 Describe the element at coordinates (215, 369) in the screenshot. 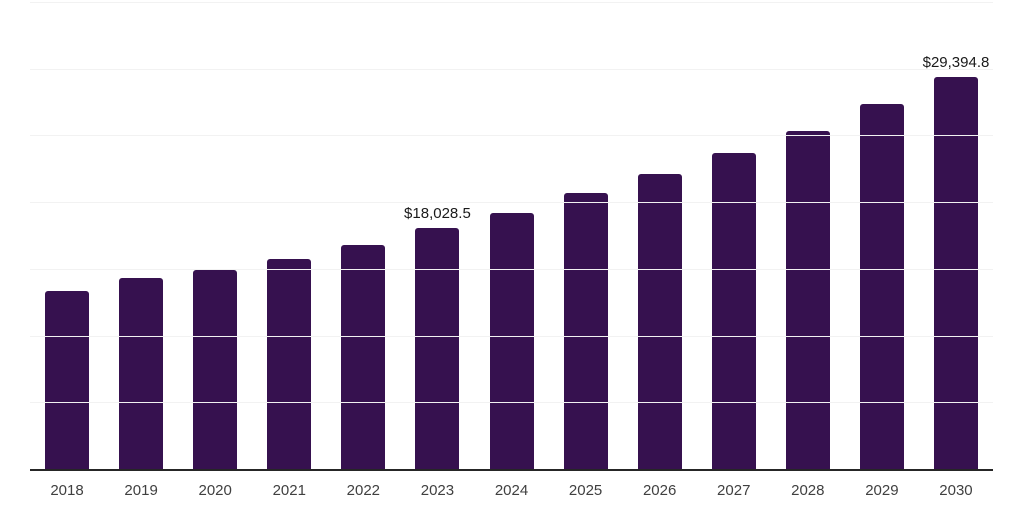

I see `bar-2020` at that location.